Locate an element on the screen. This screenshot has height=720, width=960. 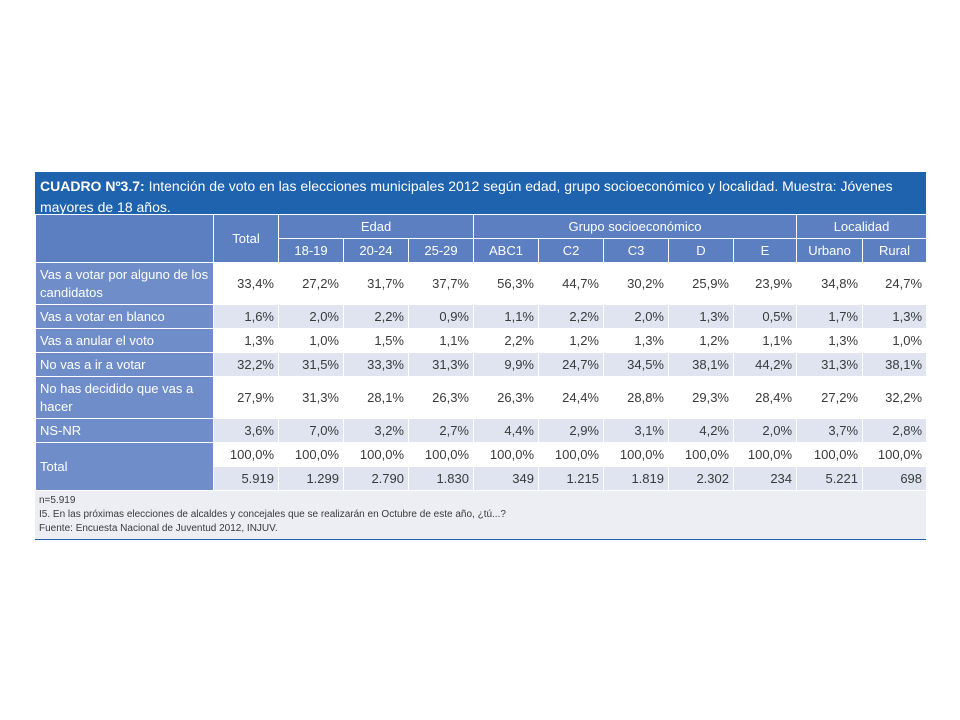
header-column: D is located at coordinates (701, 250).